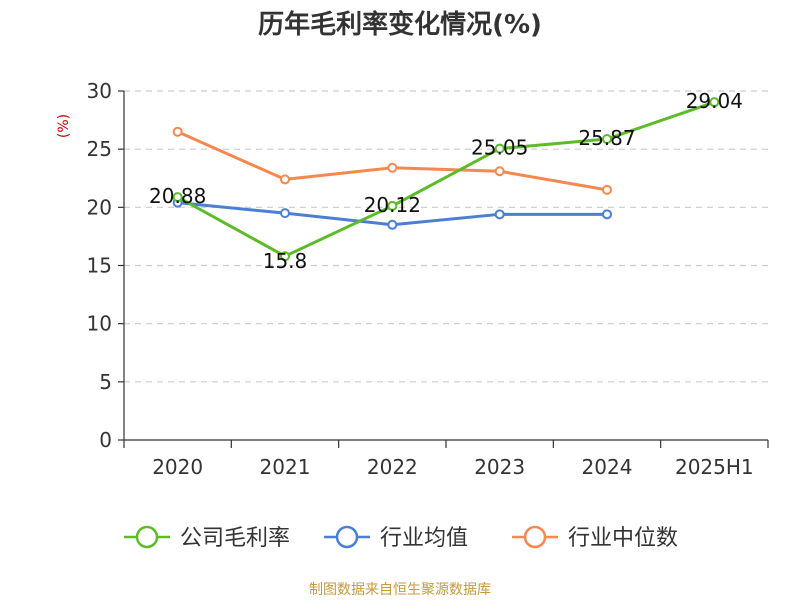 Image resolution: width=800 pixels, height=600 pixels. Describe the element at coordinates (392, 161) in the screenshot. I see `series-line` at that location.